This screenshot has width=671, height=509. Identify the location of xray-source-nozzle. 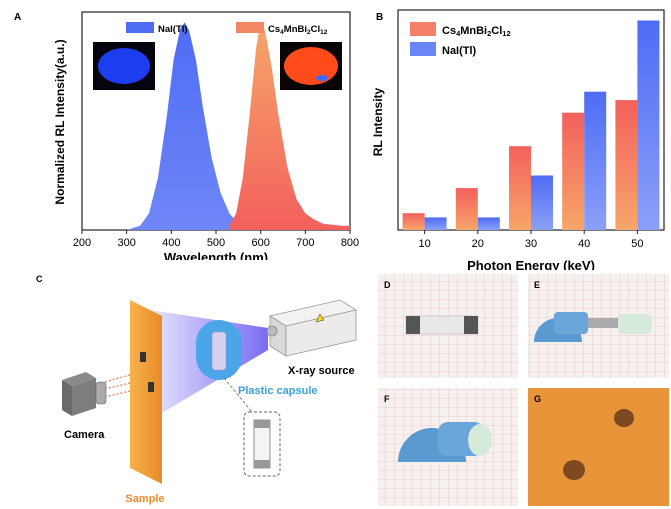
(272, 331).